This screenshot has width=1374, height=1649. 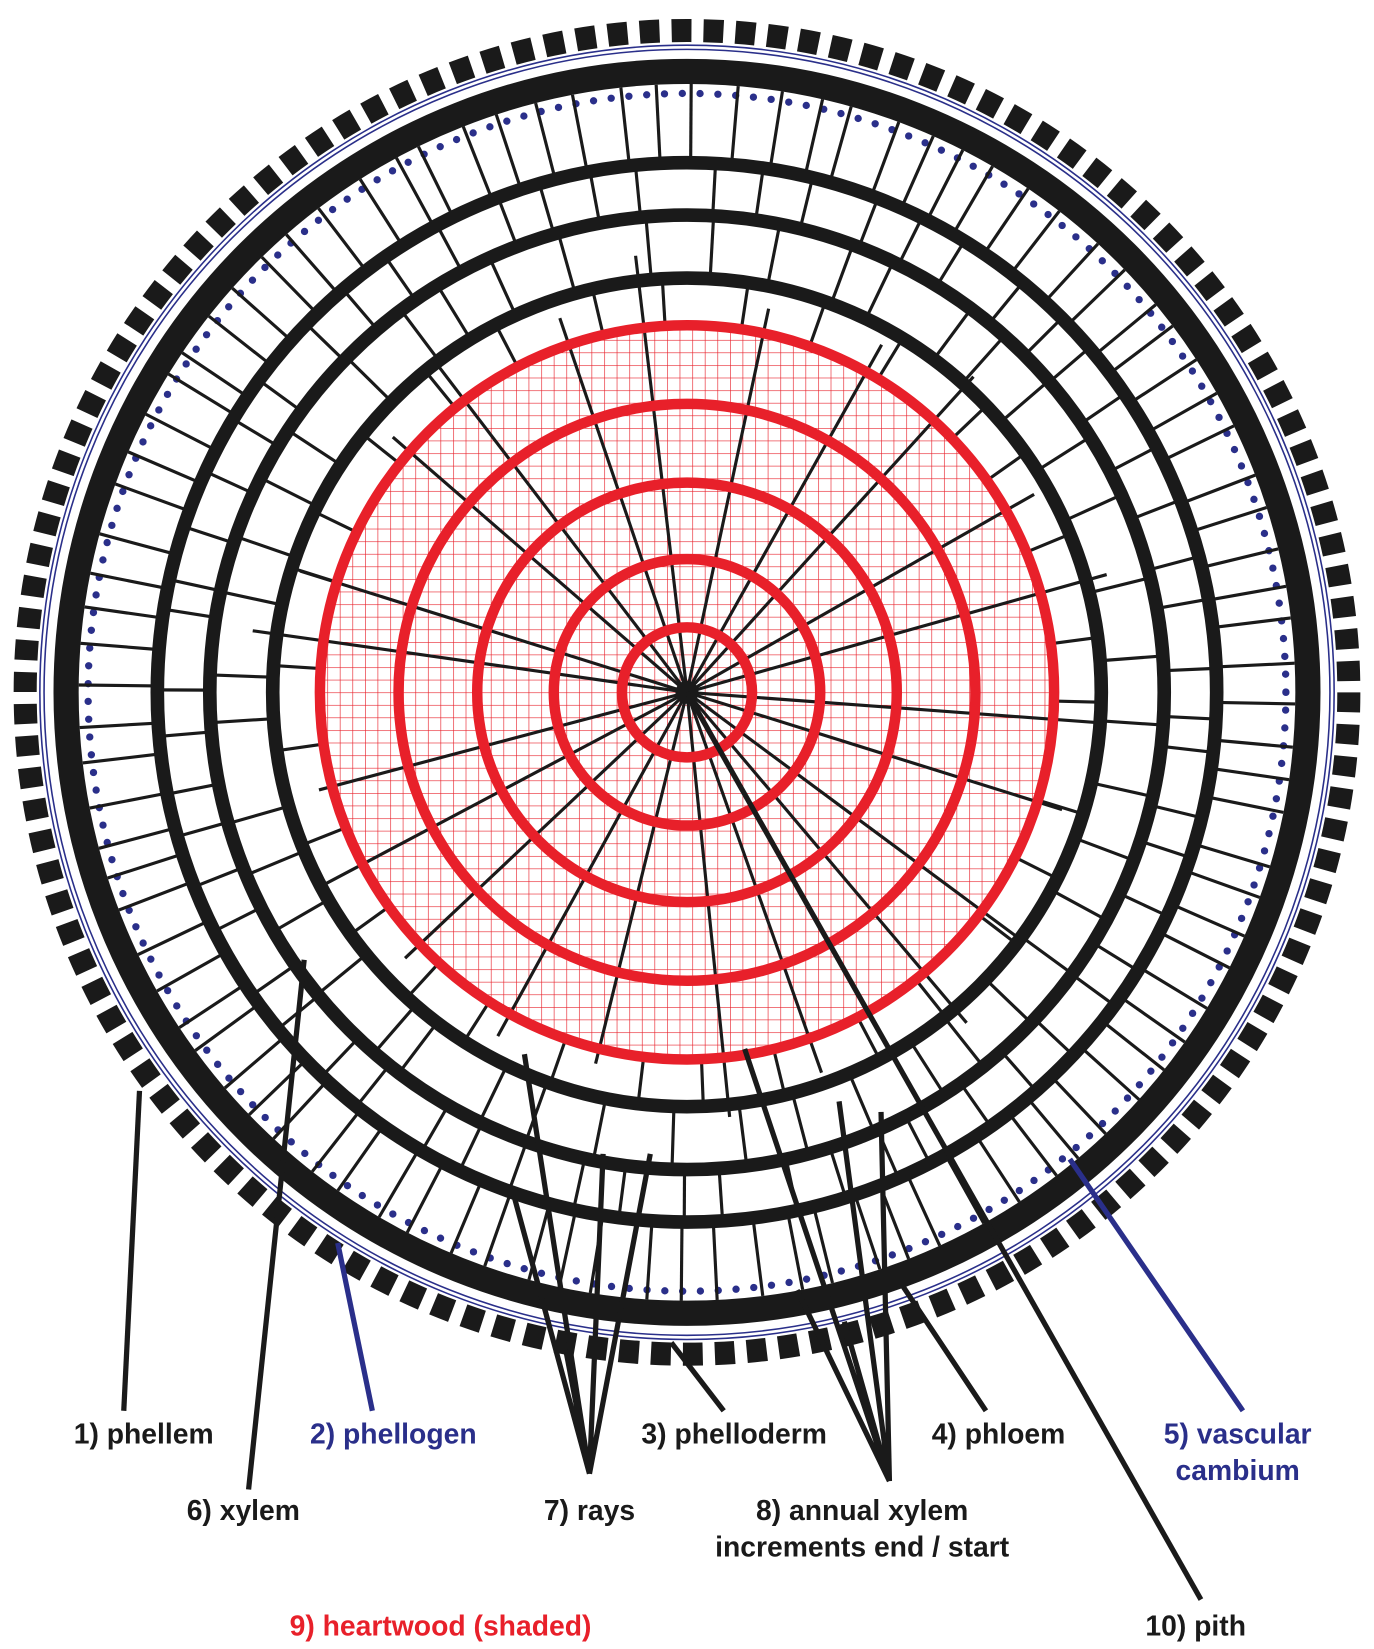 I want to click on pith, so click(x=687, y=692).